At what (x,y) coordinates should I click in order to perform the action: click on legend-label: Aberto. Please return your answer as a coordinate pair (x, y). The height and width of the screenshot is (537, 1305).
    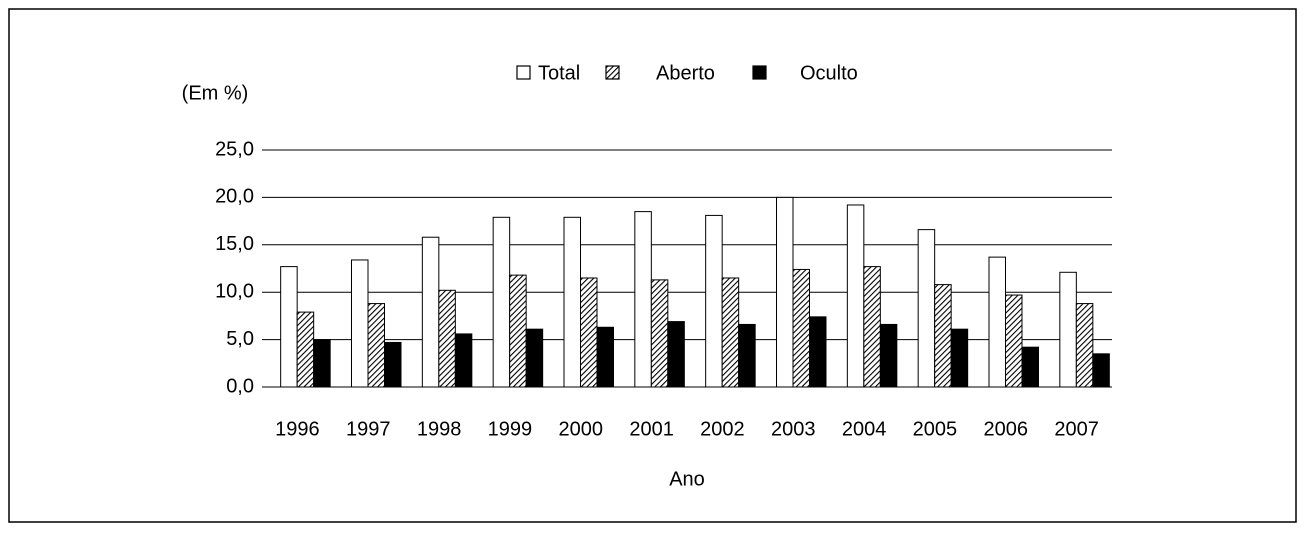
    Looking at the image, I should click on (685, 73).